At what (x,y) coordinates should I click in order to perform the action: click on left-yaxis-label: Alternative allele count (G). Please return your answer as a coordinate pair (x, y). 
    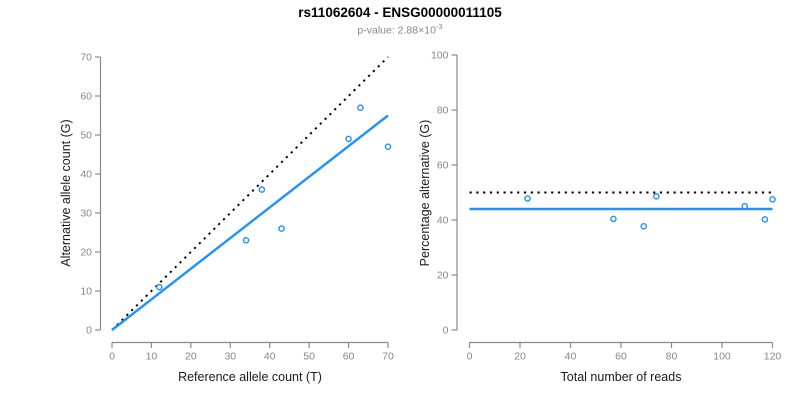
    Looking at the image, I should click on (66, 193).